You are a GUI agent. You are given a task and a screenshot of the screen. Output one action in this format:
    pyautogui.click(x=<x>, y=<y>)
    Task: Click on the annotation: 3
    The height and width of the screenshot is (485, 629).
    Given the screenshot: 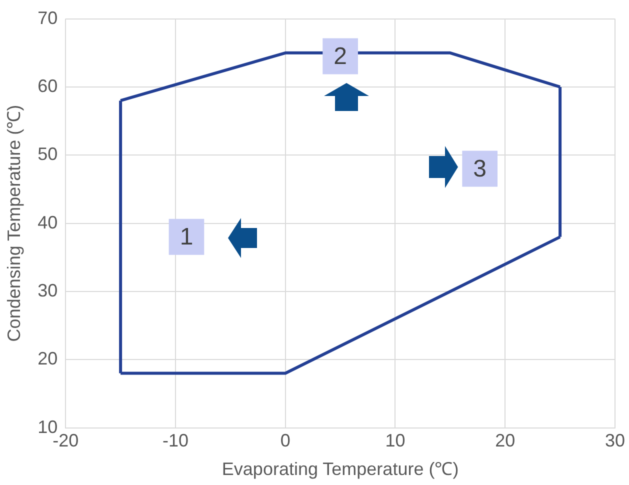 What is the action you would take?
    pyautogui.click(x=480, y=168)
    